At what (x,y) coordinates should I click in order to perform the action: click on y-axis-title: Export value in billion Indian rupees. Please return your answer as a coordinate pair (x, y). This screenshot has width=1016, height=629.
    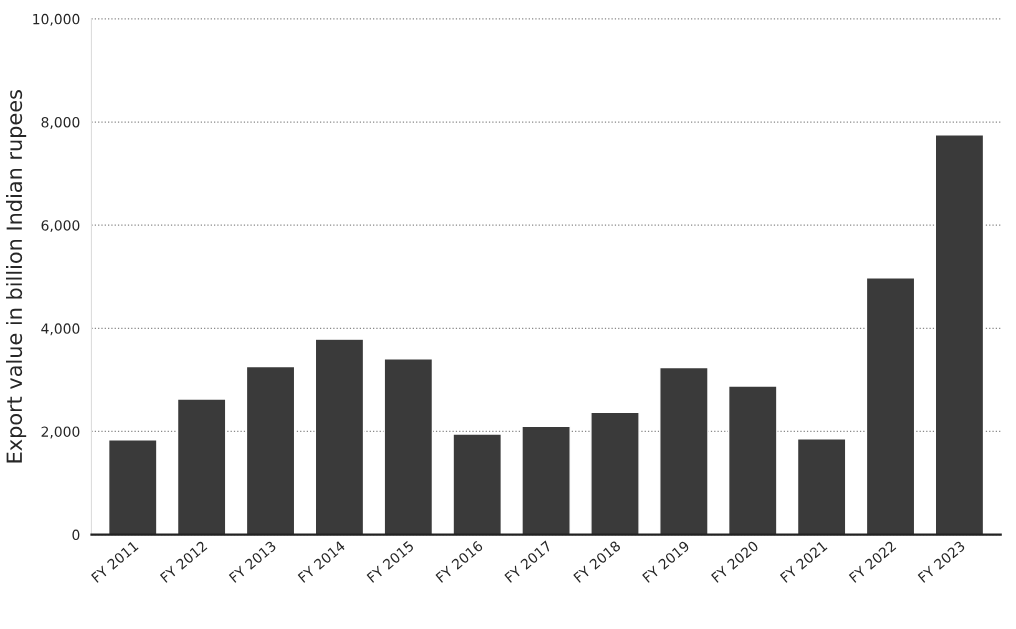
    Looking at the image, I should click on (16, 276).